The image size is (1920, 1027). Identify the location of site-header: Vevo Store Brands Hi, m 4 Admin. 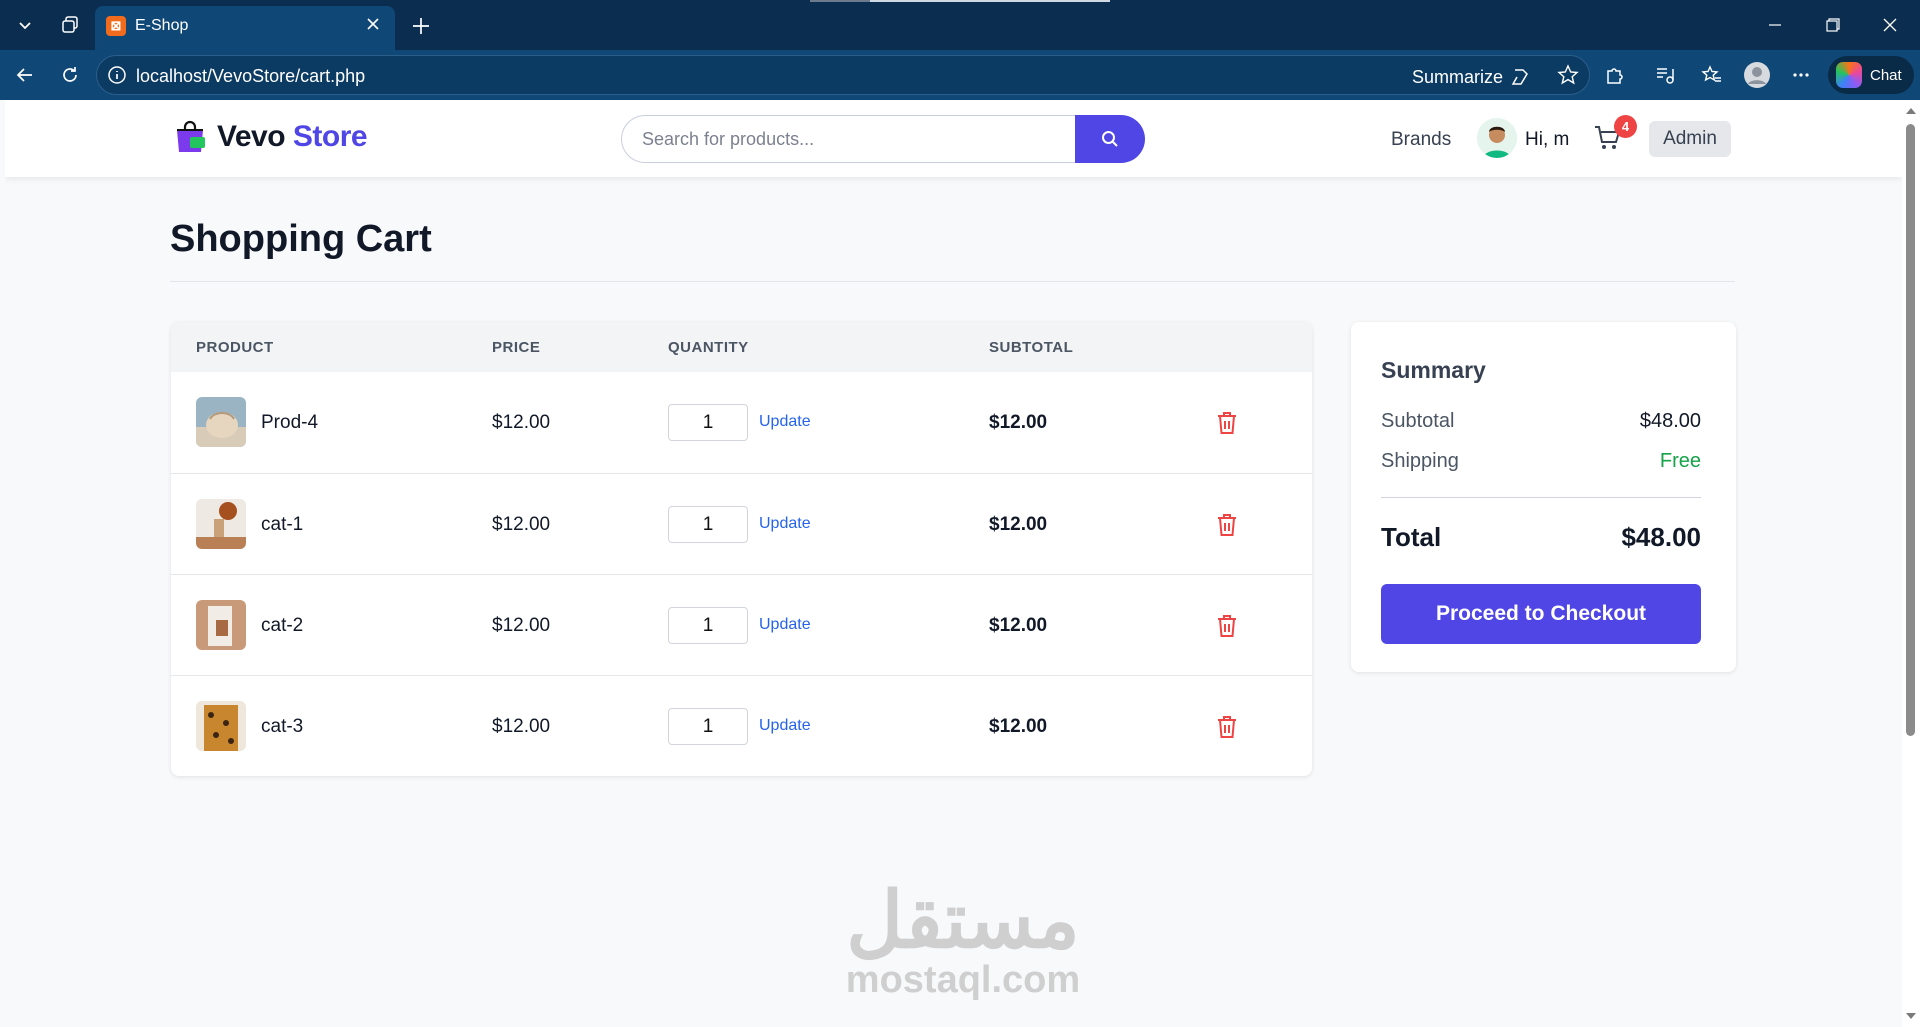
(953, 138).